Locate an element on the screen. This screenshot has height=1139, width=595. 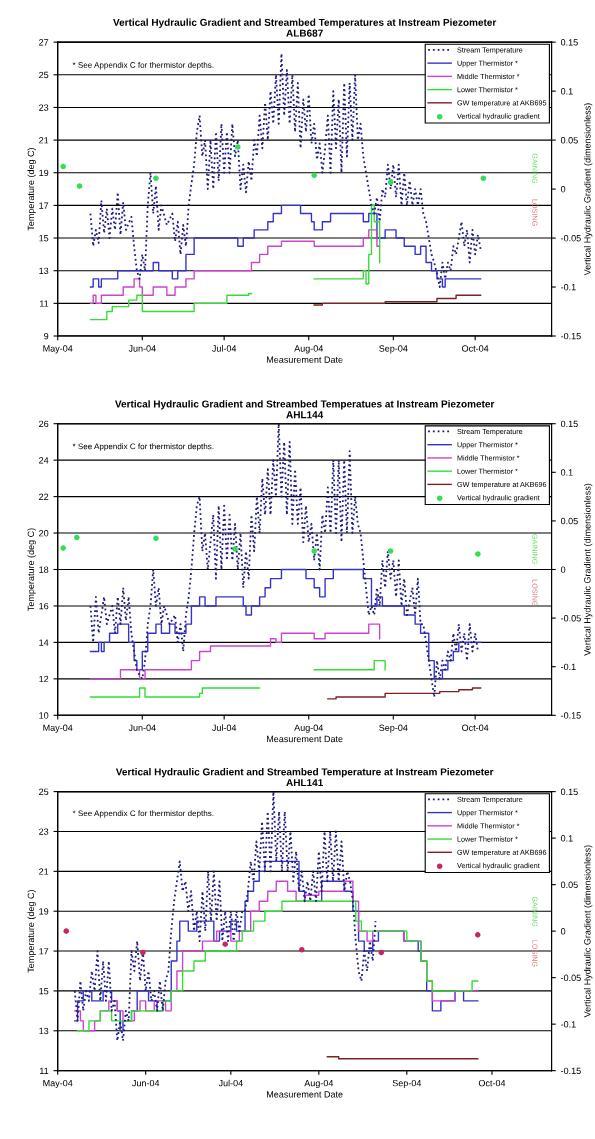
chart-title: Vertical Hydraulic Gradient and Streambed Temperature at Instream Piezometer is located at coordinates (304, 773).